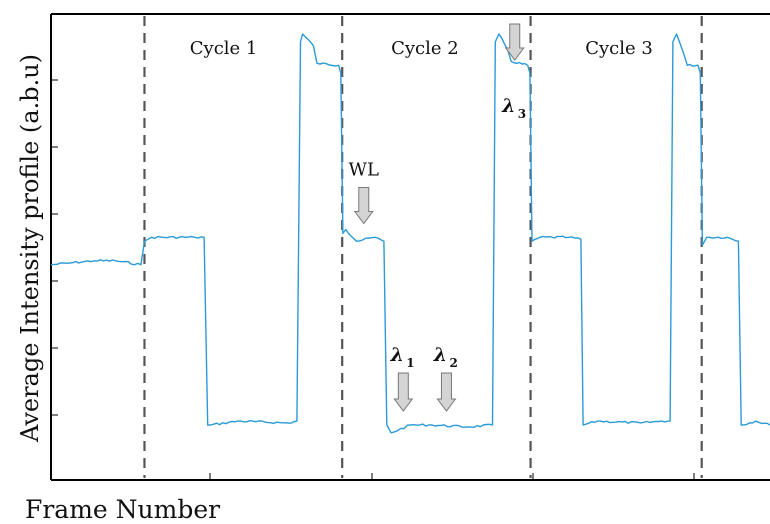 Image resolution: width=770 pixels, height=524 pixels. Describe the element at coordinates (508, 106) in the screenshot. I see `annotation-label-lambda-3: λ` at that location.